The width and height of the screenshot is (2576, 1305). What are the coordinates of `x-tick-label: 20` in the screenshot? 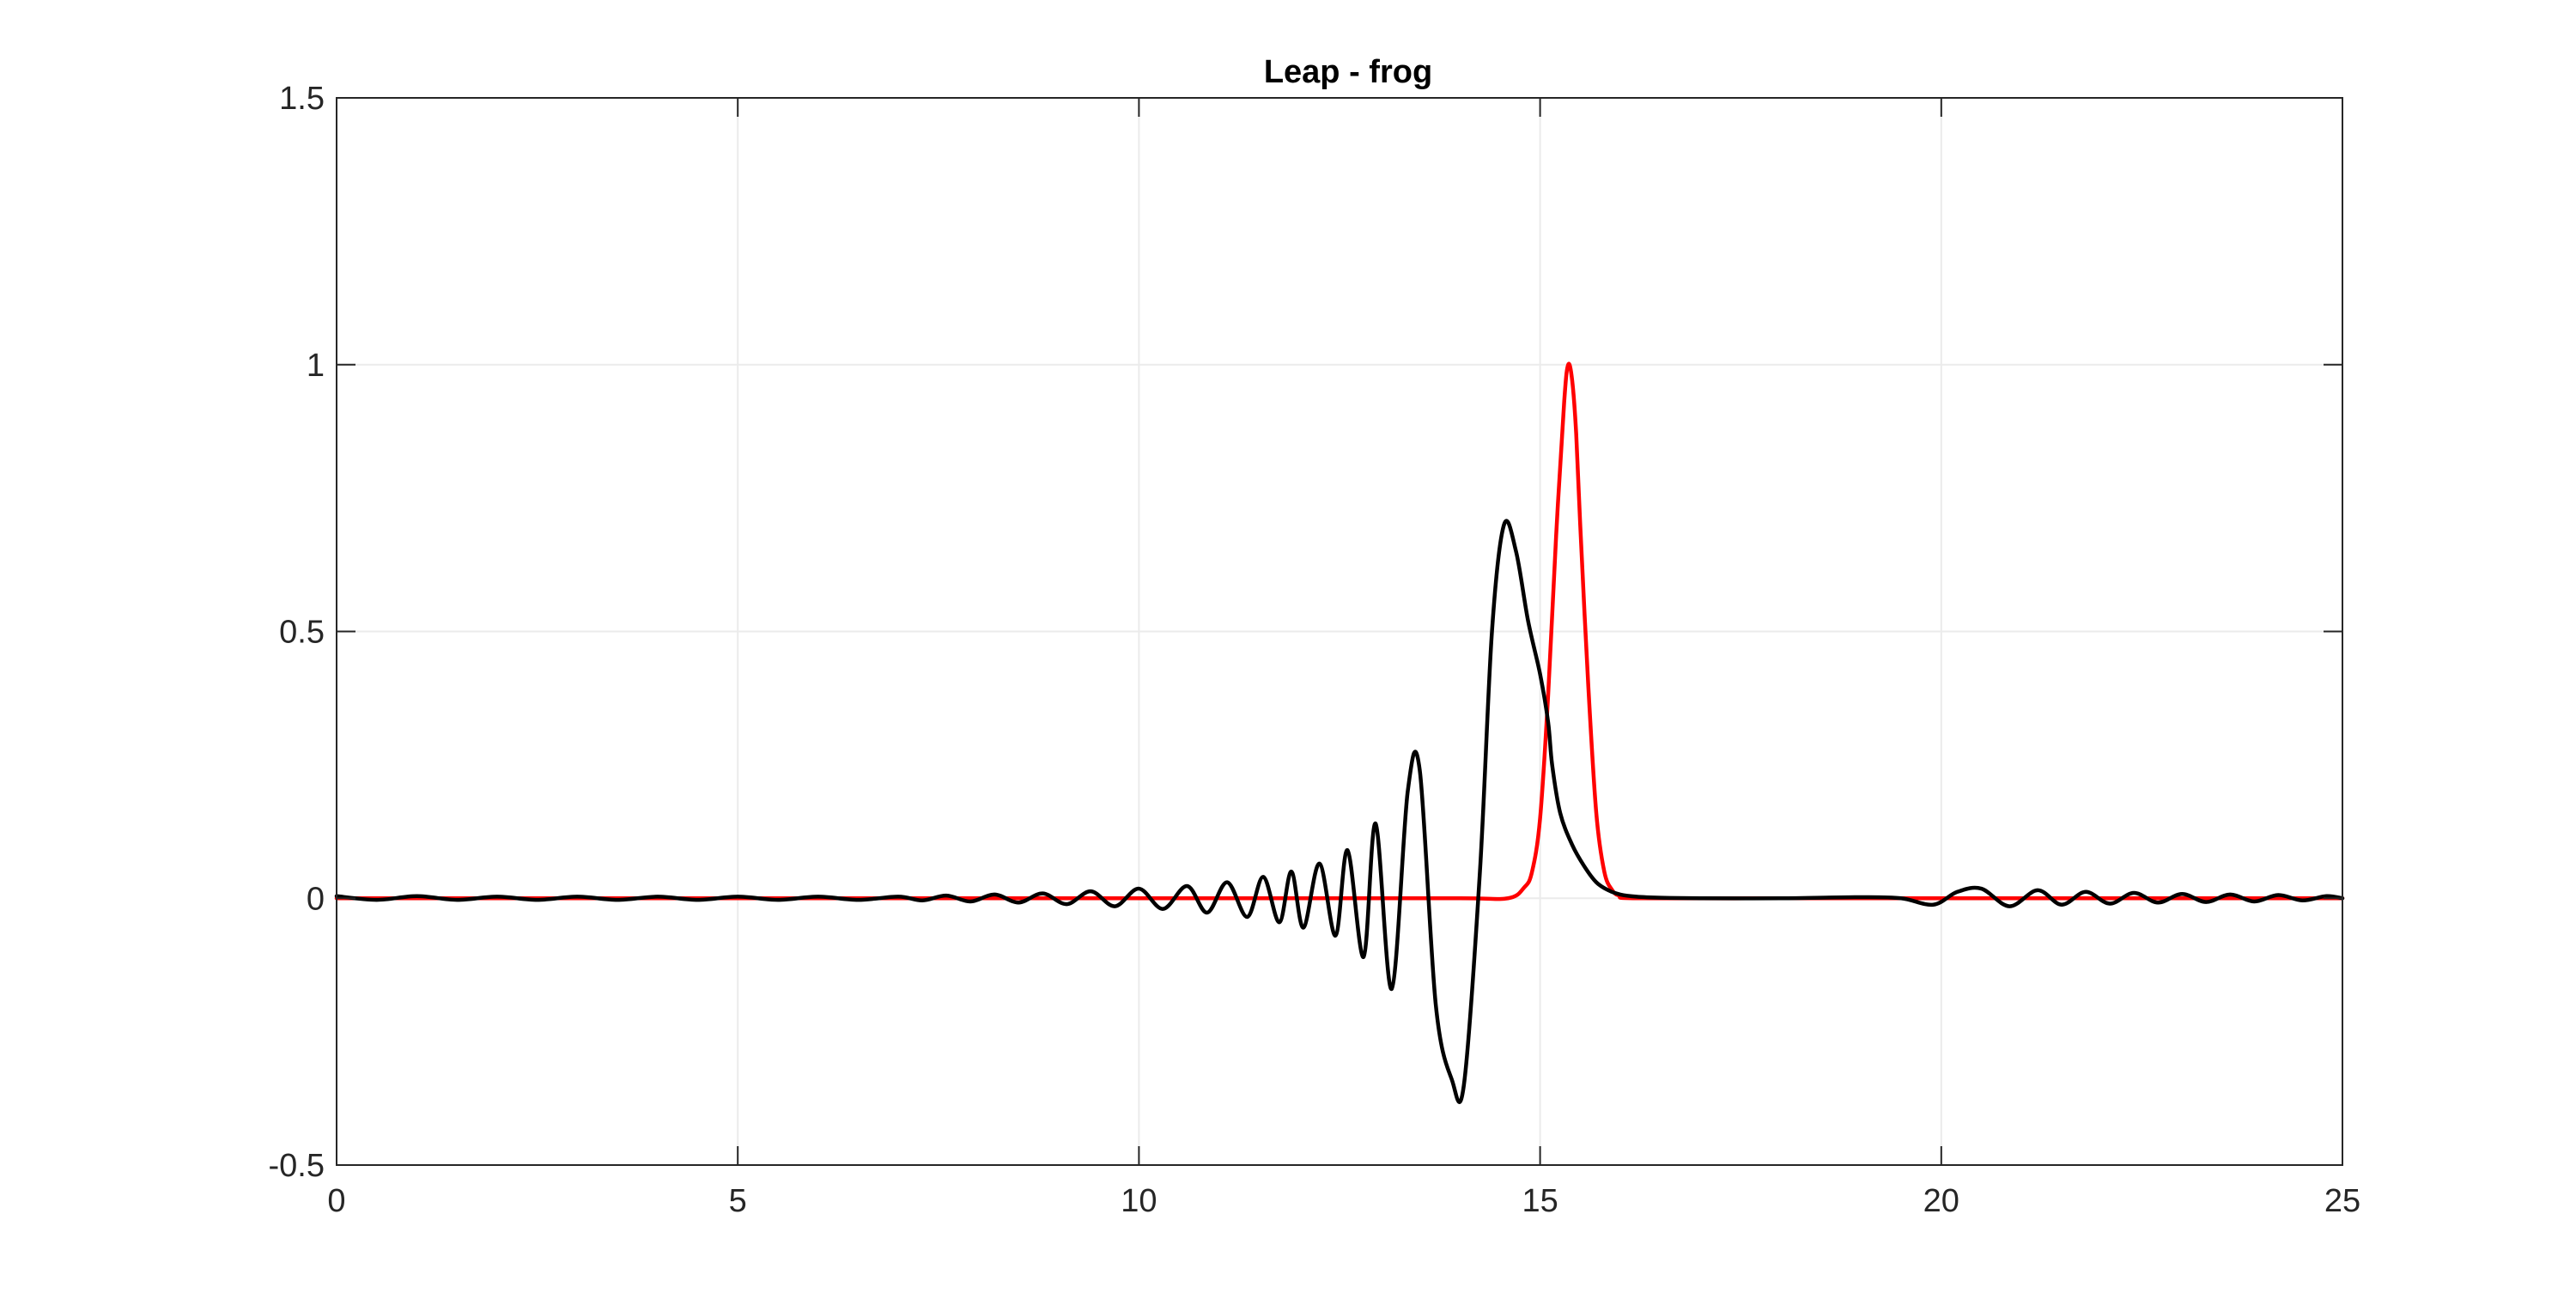 It's located at (1941, 1201).